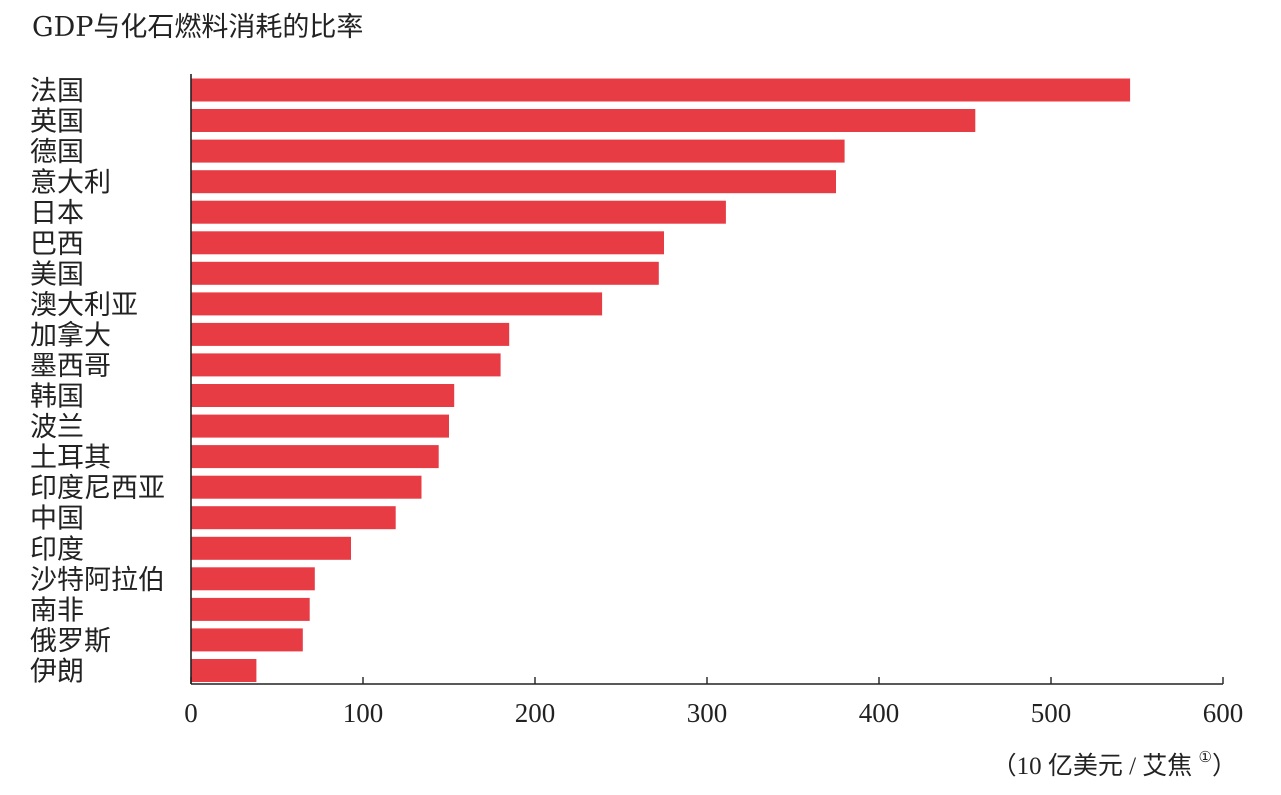 This screenshot has height=795, width=1281. What do you see at coordinates (1205, 758) in the screenshot?
I see `x-axis-label-footnote-mark: ①` at bounding box center [1205, 758].